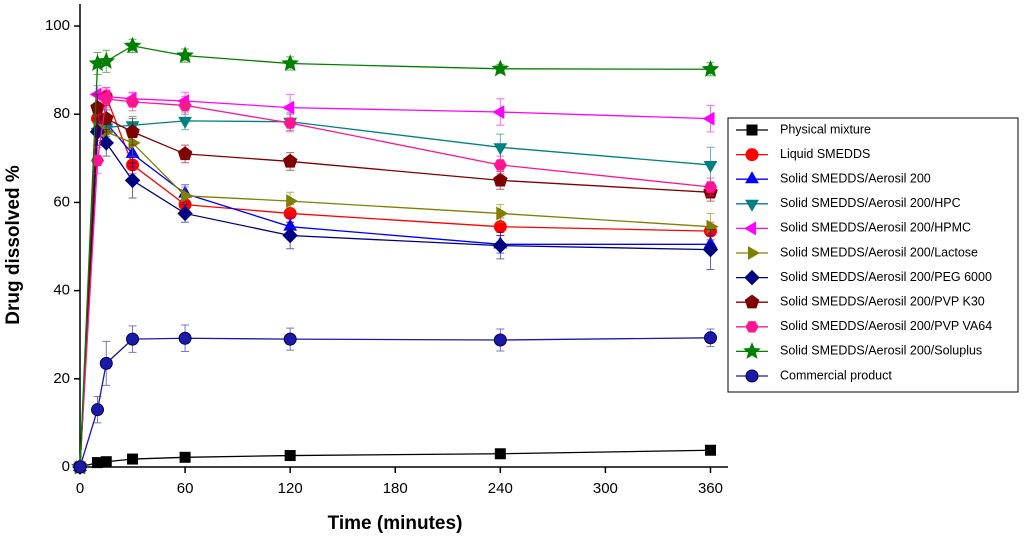 The height and width of the screenshot is (547, 1024). Describe the element at coordinates (395, 523) in the screenshot. I see `x-axis-title: Time (minutes)` at that location.